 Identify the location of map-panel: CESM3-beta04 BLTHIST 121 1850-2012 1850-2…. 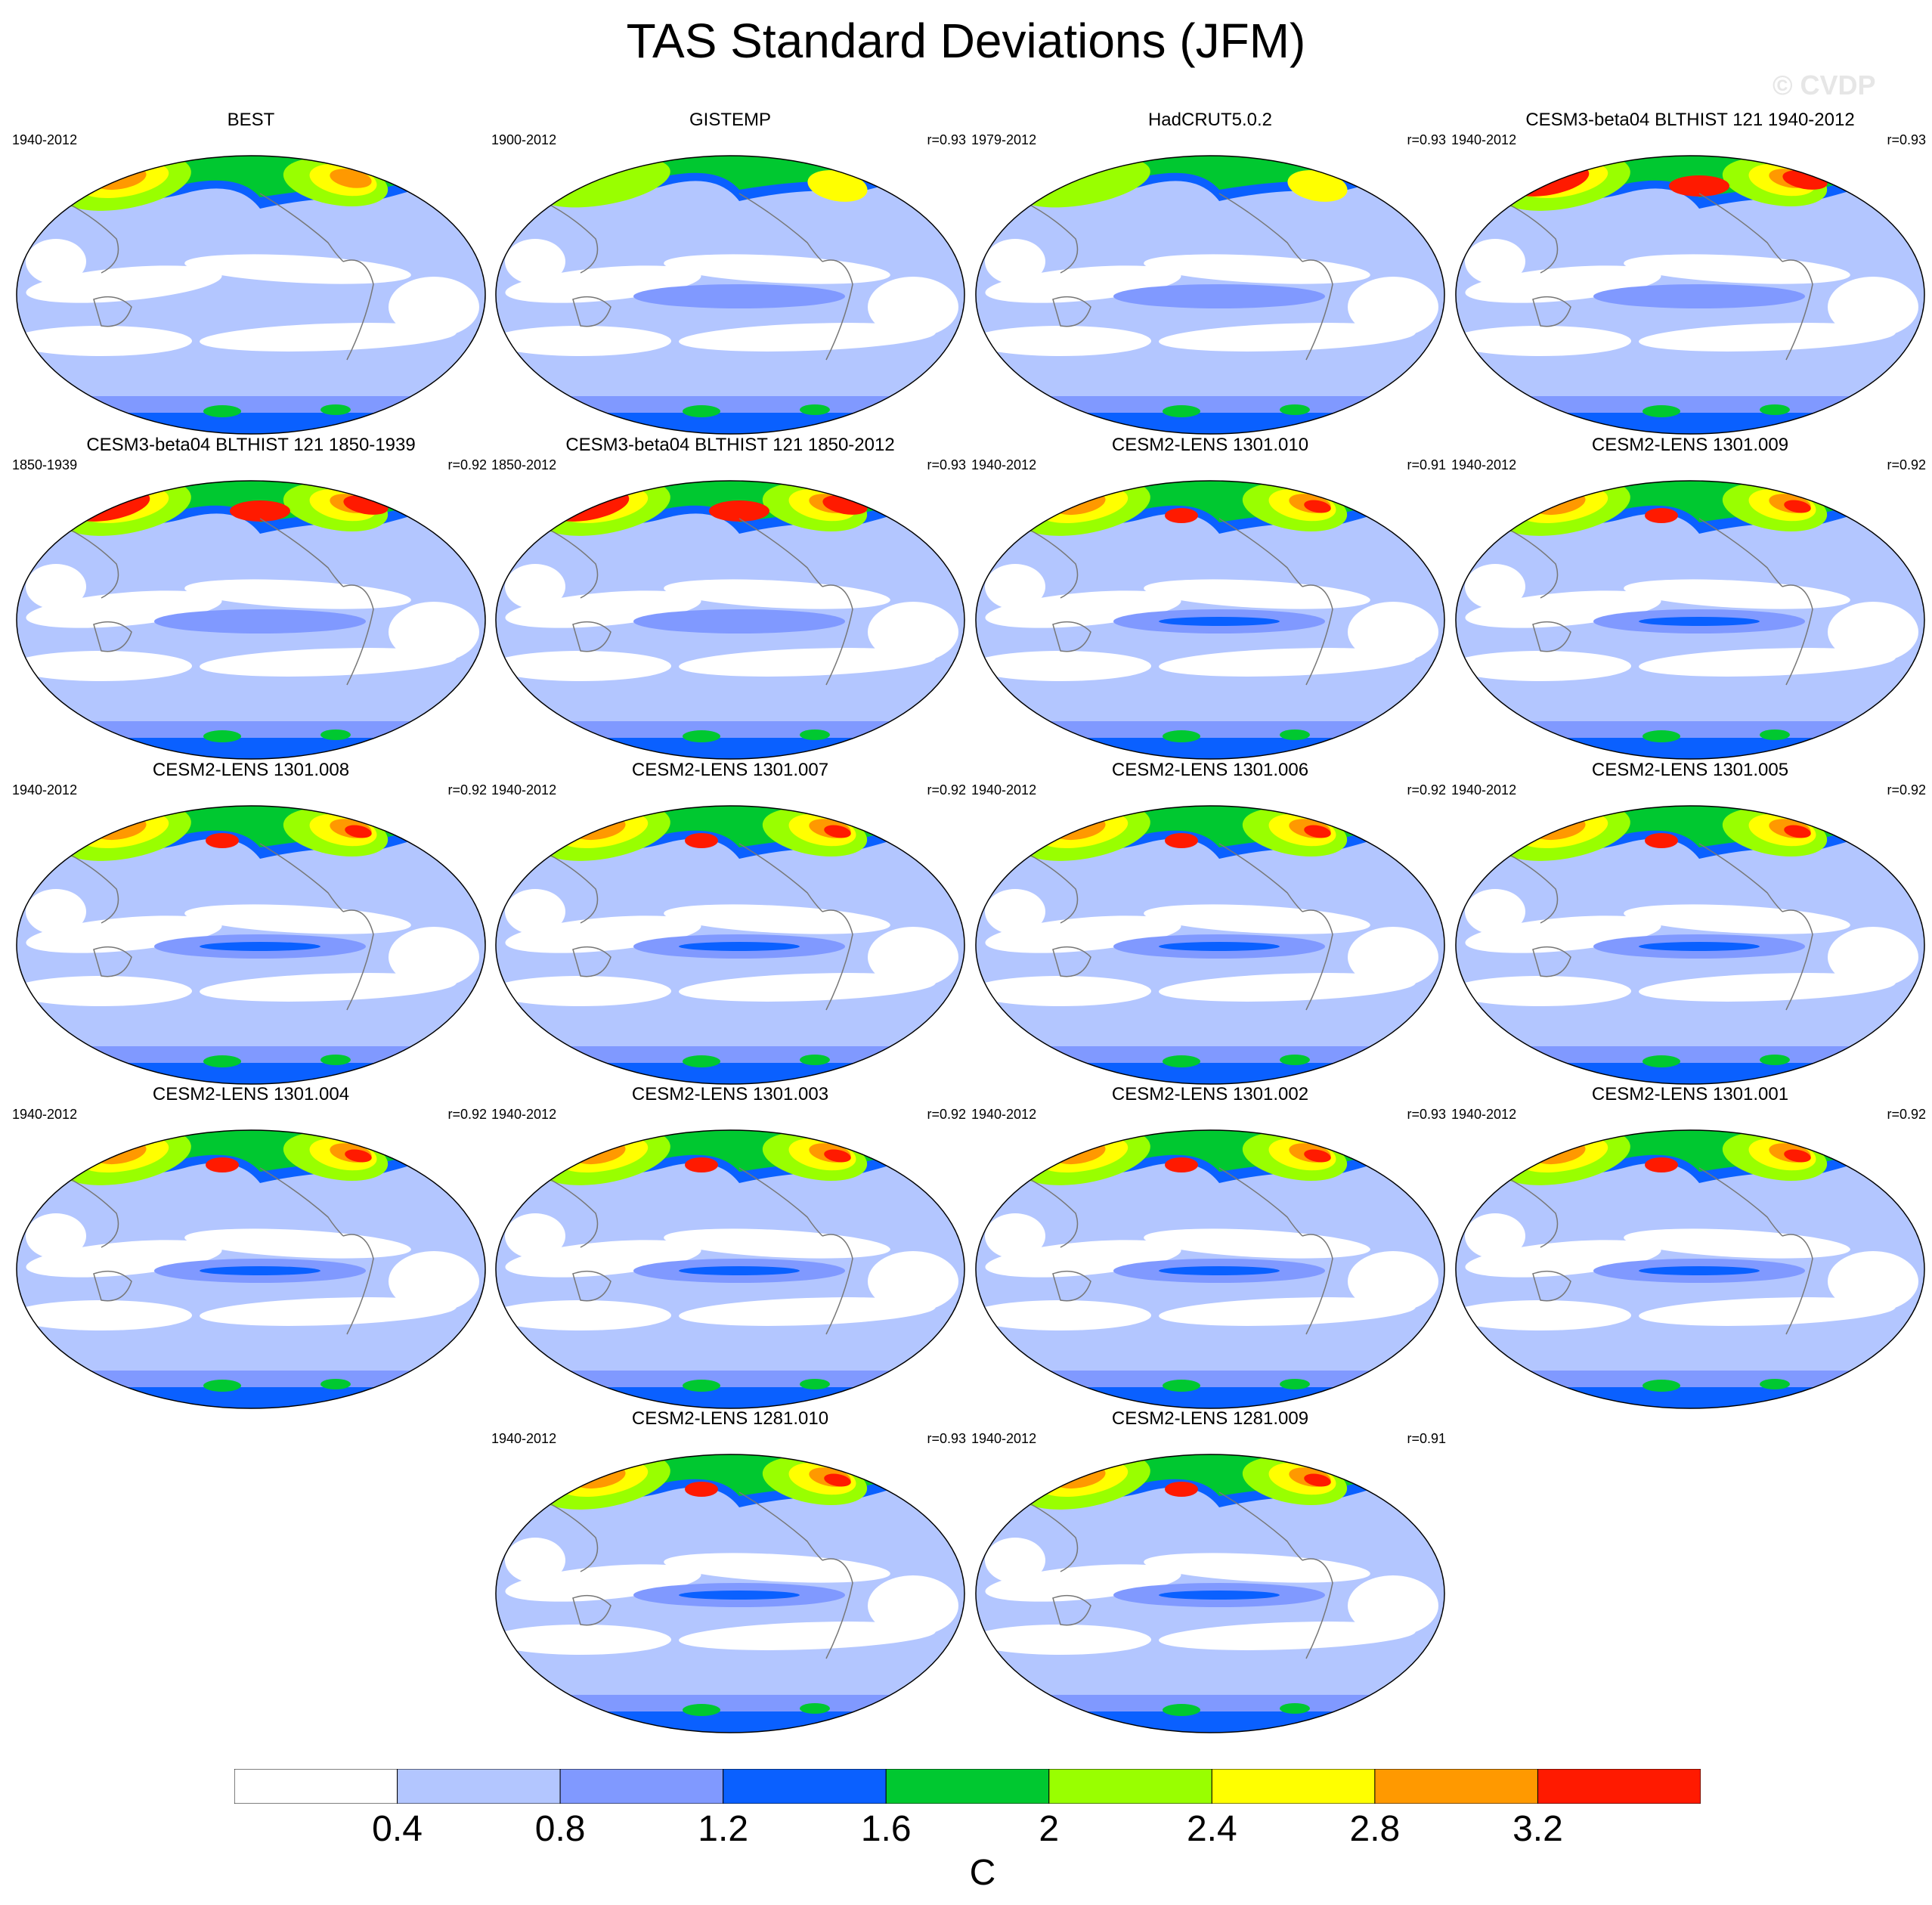
(730, 598).